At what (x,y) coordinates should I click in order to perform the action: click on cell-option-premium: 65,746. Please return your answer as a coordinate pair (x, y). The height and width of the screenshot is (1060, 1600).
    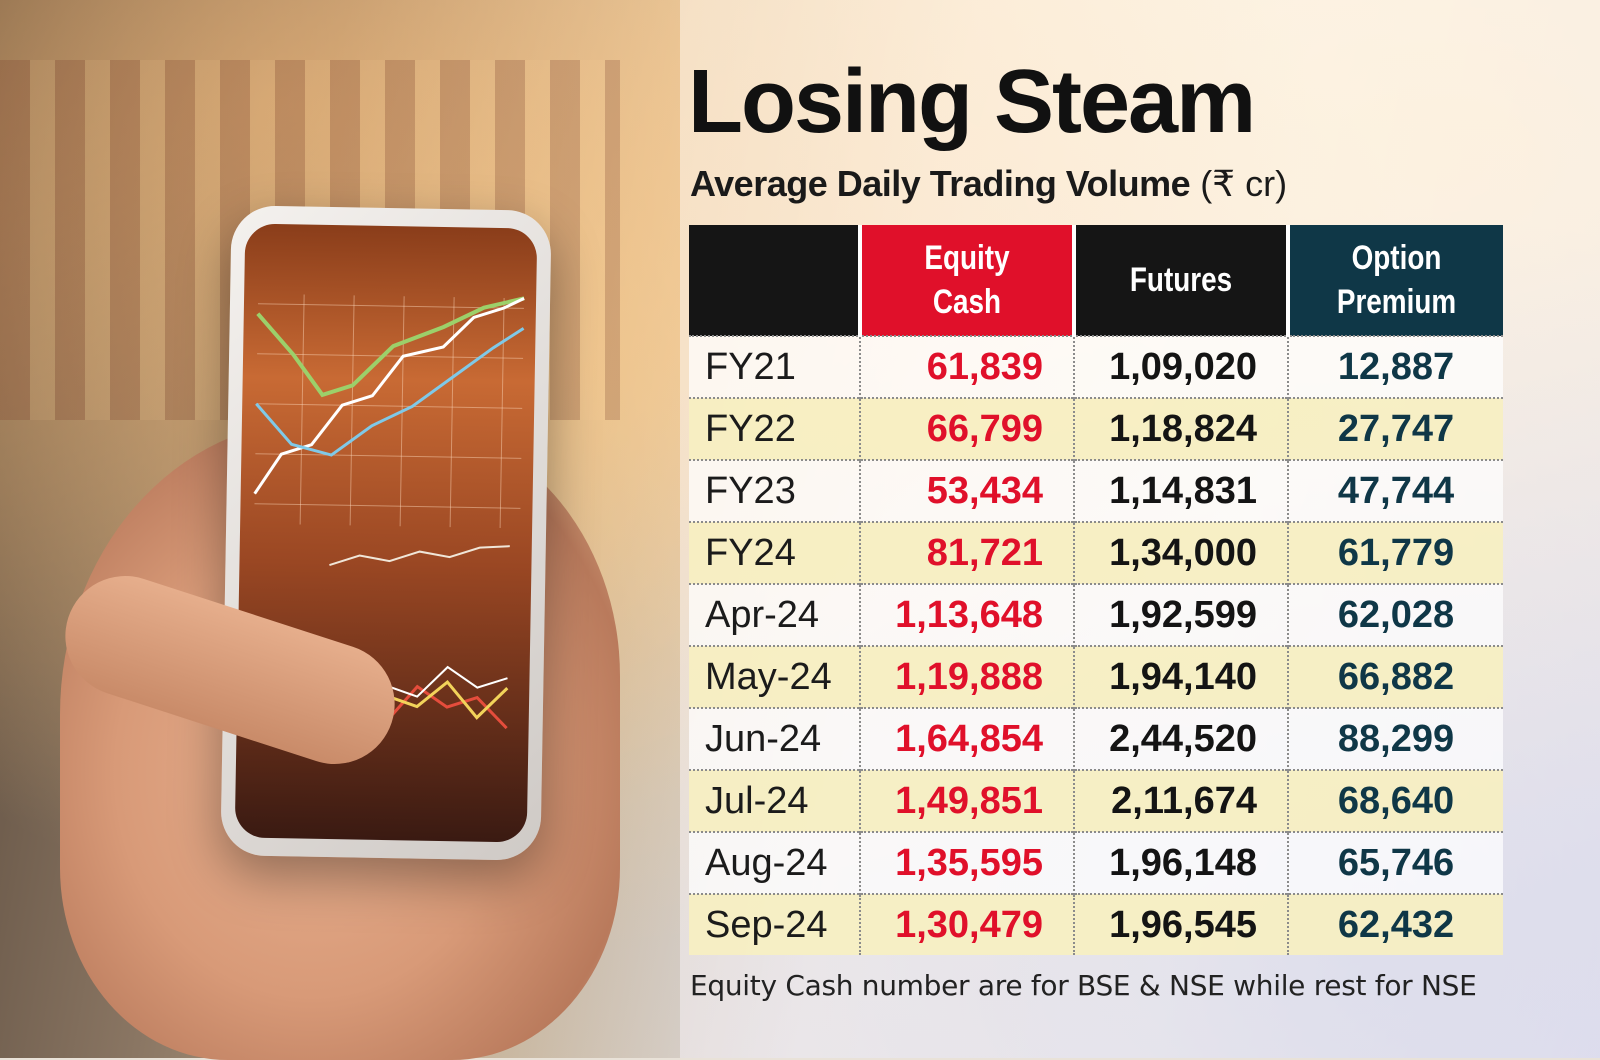
    Looking at the image, I should click on (1395, 862).